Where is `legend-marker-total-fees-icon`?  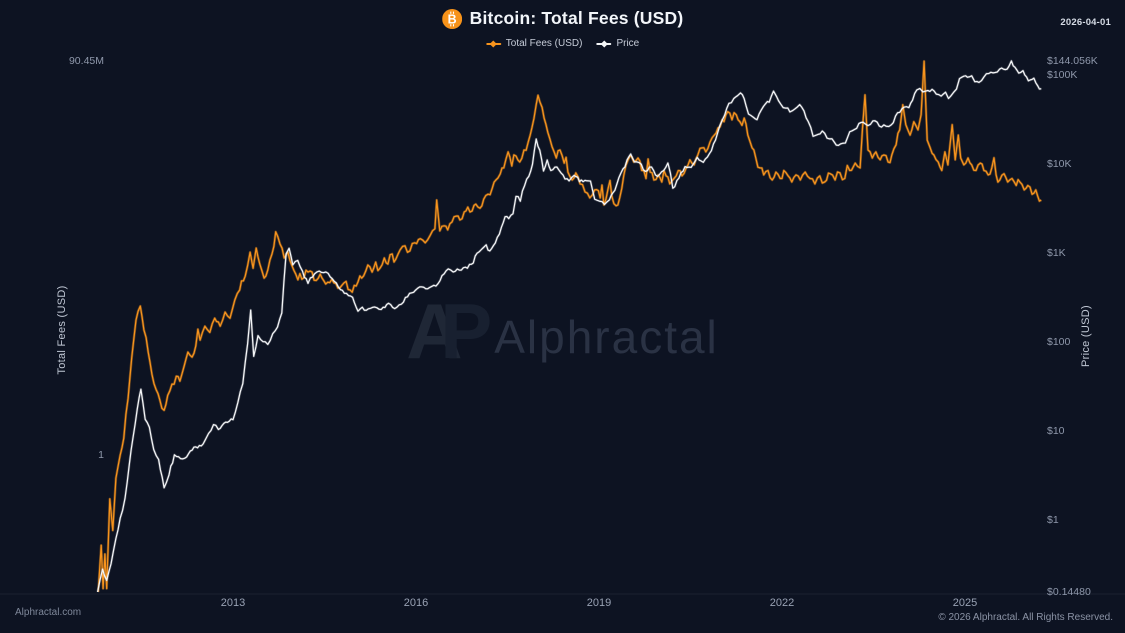
legend-marker-total-fees-icon is located at coordinates (493, 43).